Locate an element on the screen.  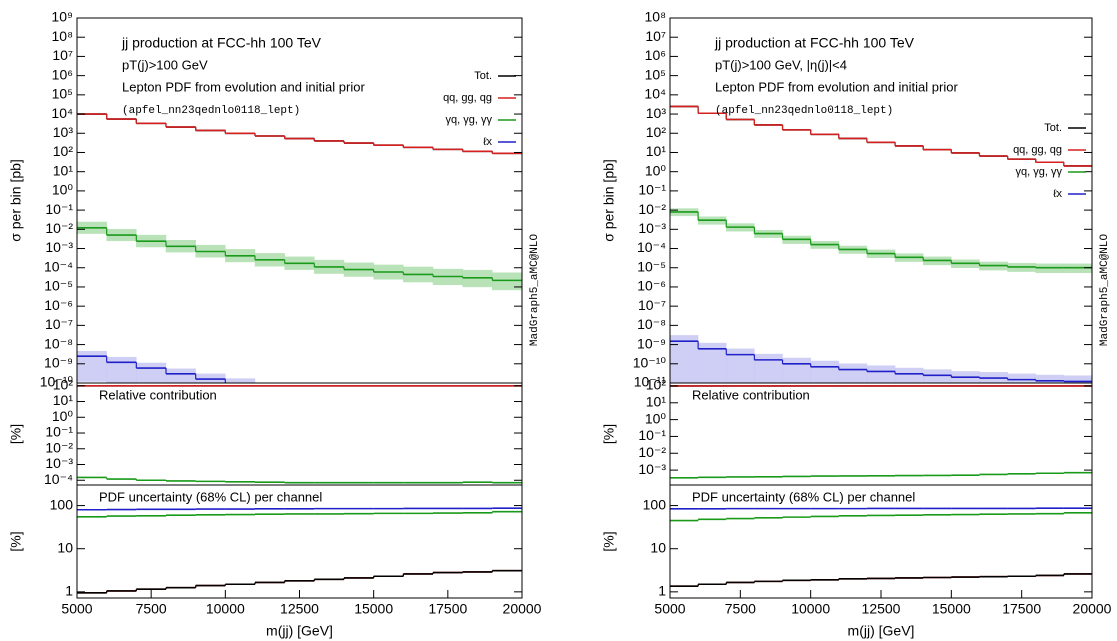
x-tick-label: 7500 is located at coordinates (740, 609).